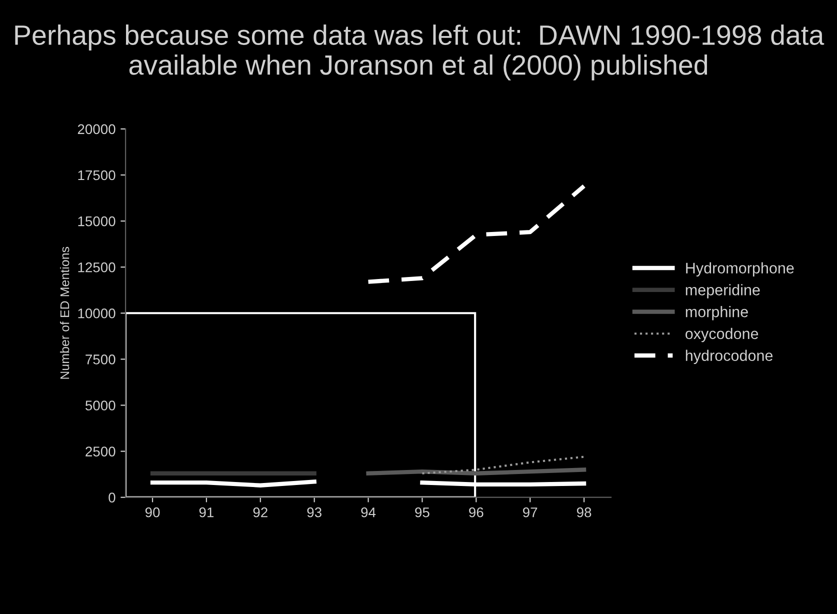 Image resolution: width=837 pixels, height=614 pixels. Describe the element at coordinates (476, 512) in the screenshot. I see `x-tick-label: 96` at that location.